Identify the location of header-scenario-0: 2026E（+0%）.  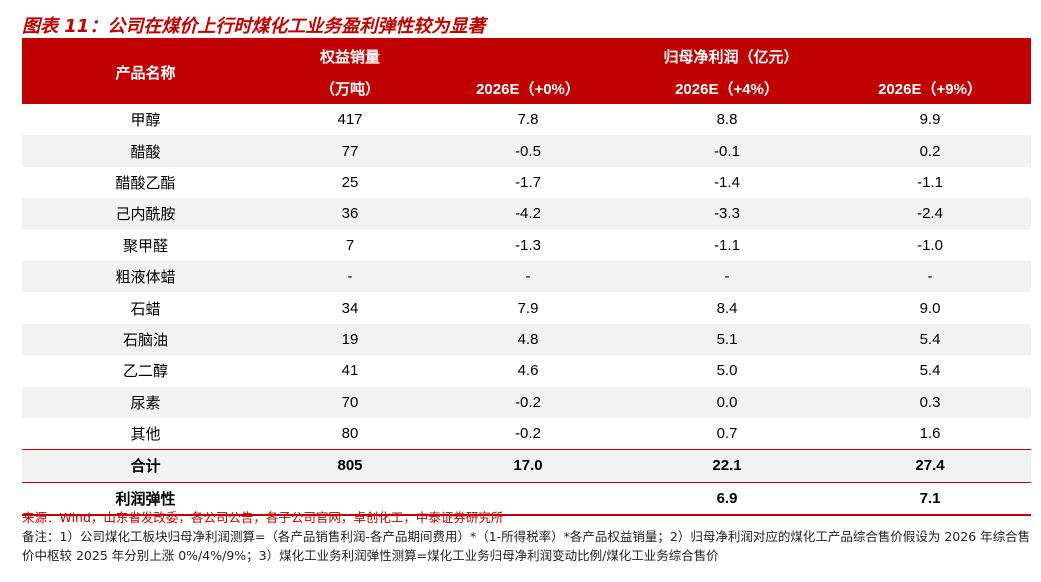
(528, 88).